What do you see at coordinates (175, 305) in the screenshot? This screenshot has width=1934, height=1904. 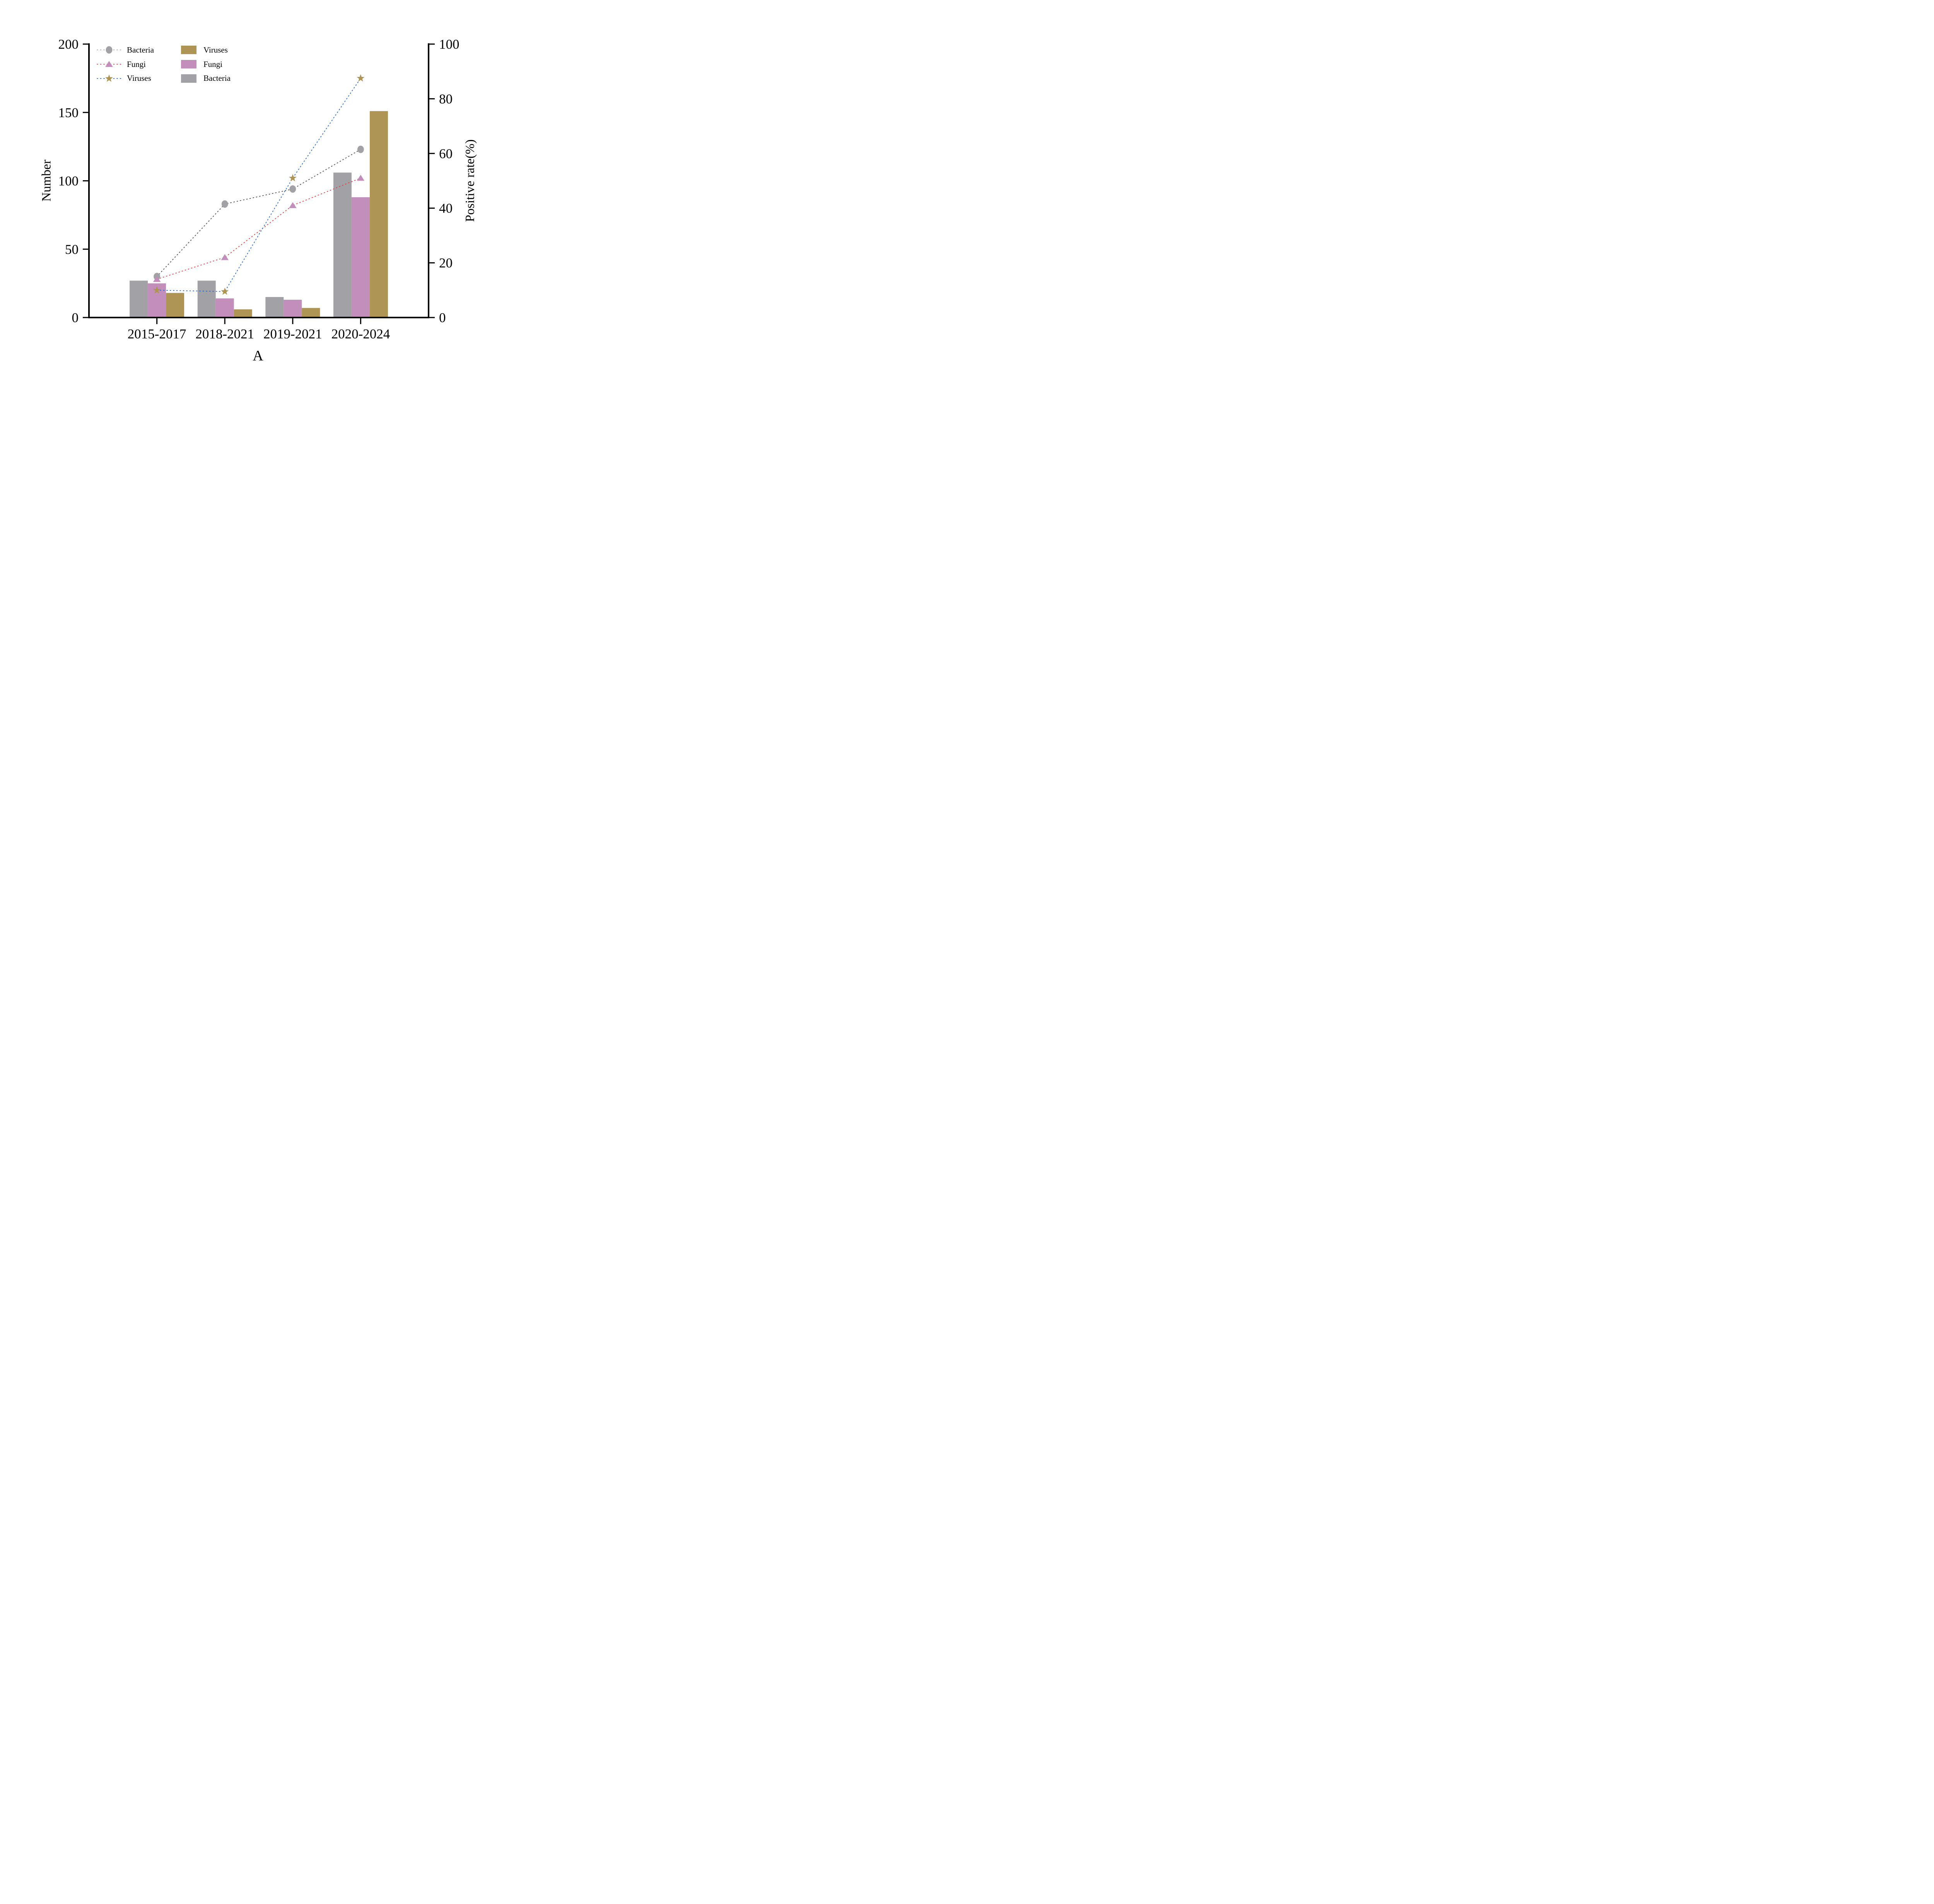 I see `bar-viruses-2015-2017` at bounding box center [175, 305].